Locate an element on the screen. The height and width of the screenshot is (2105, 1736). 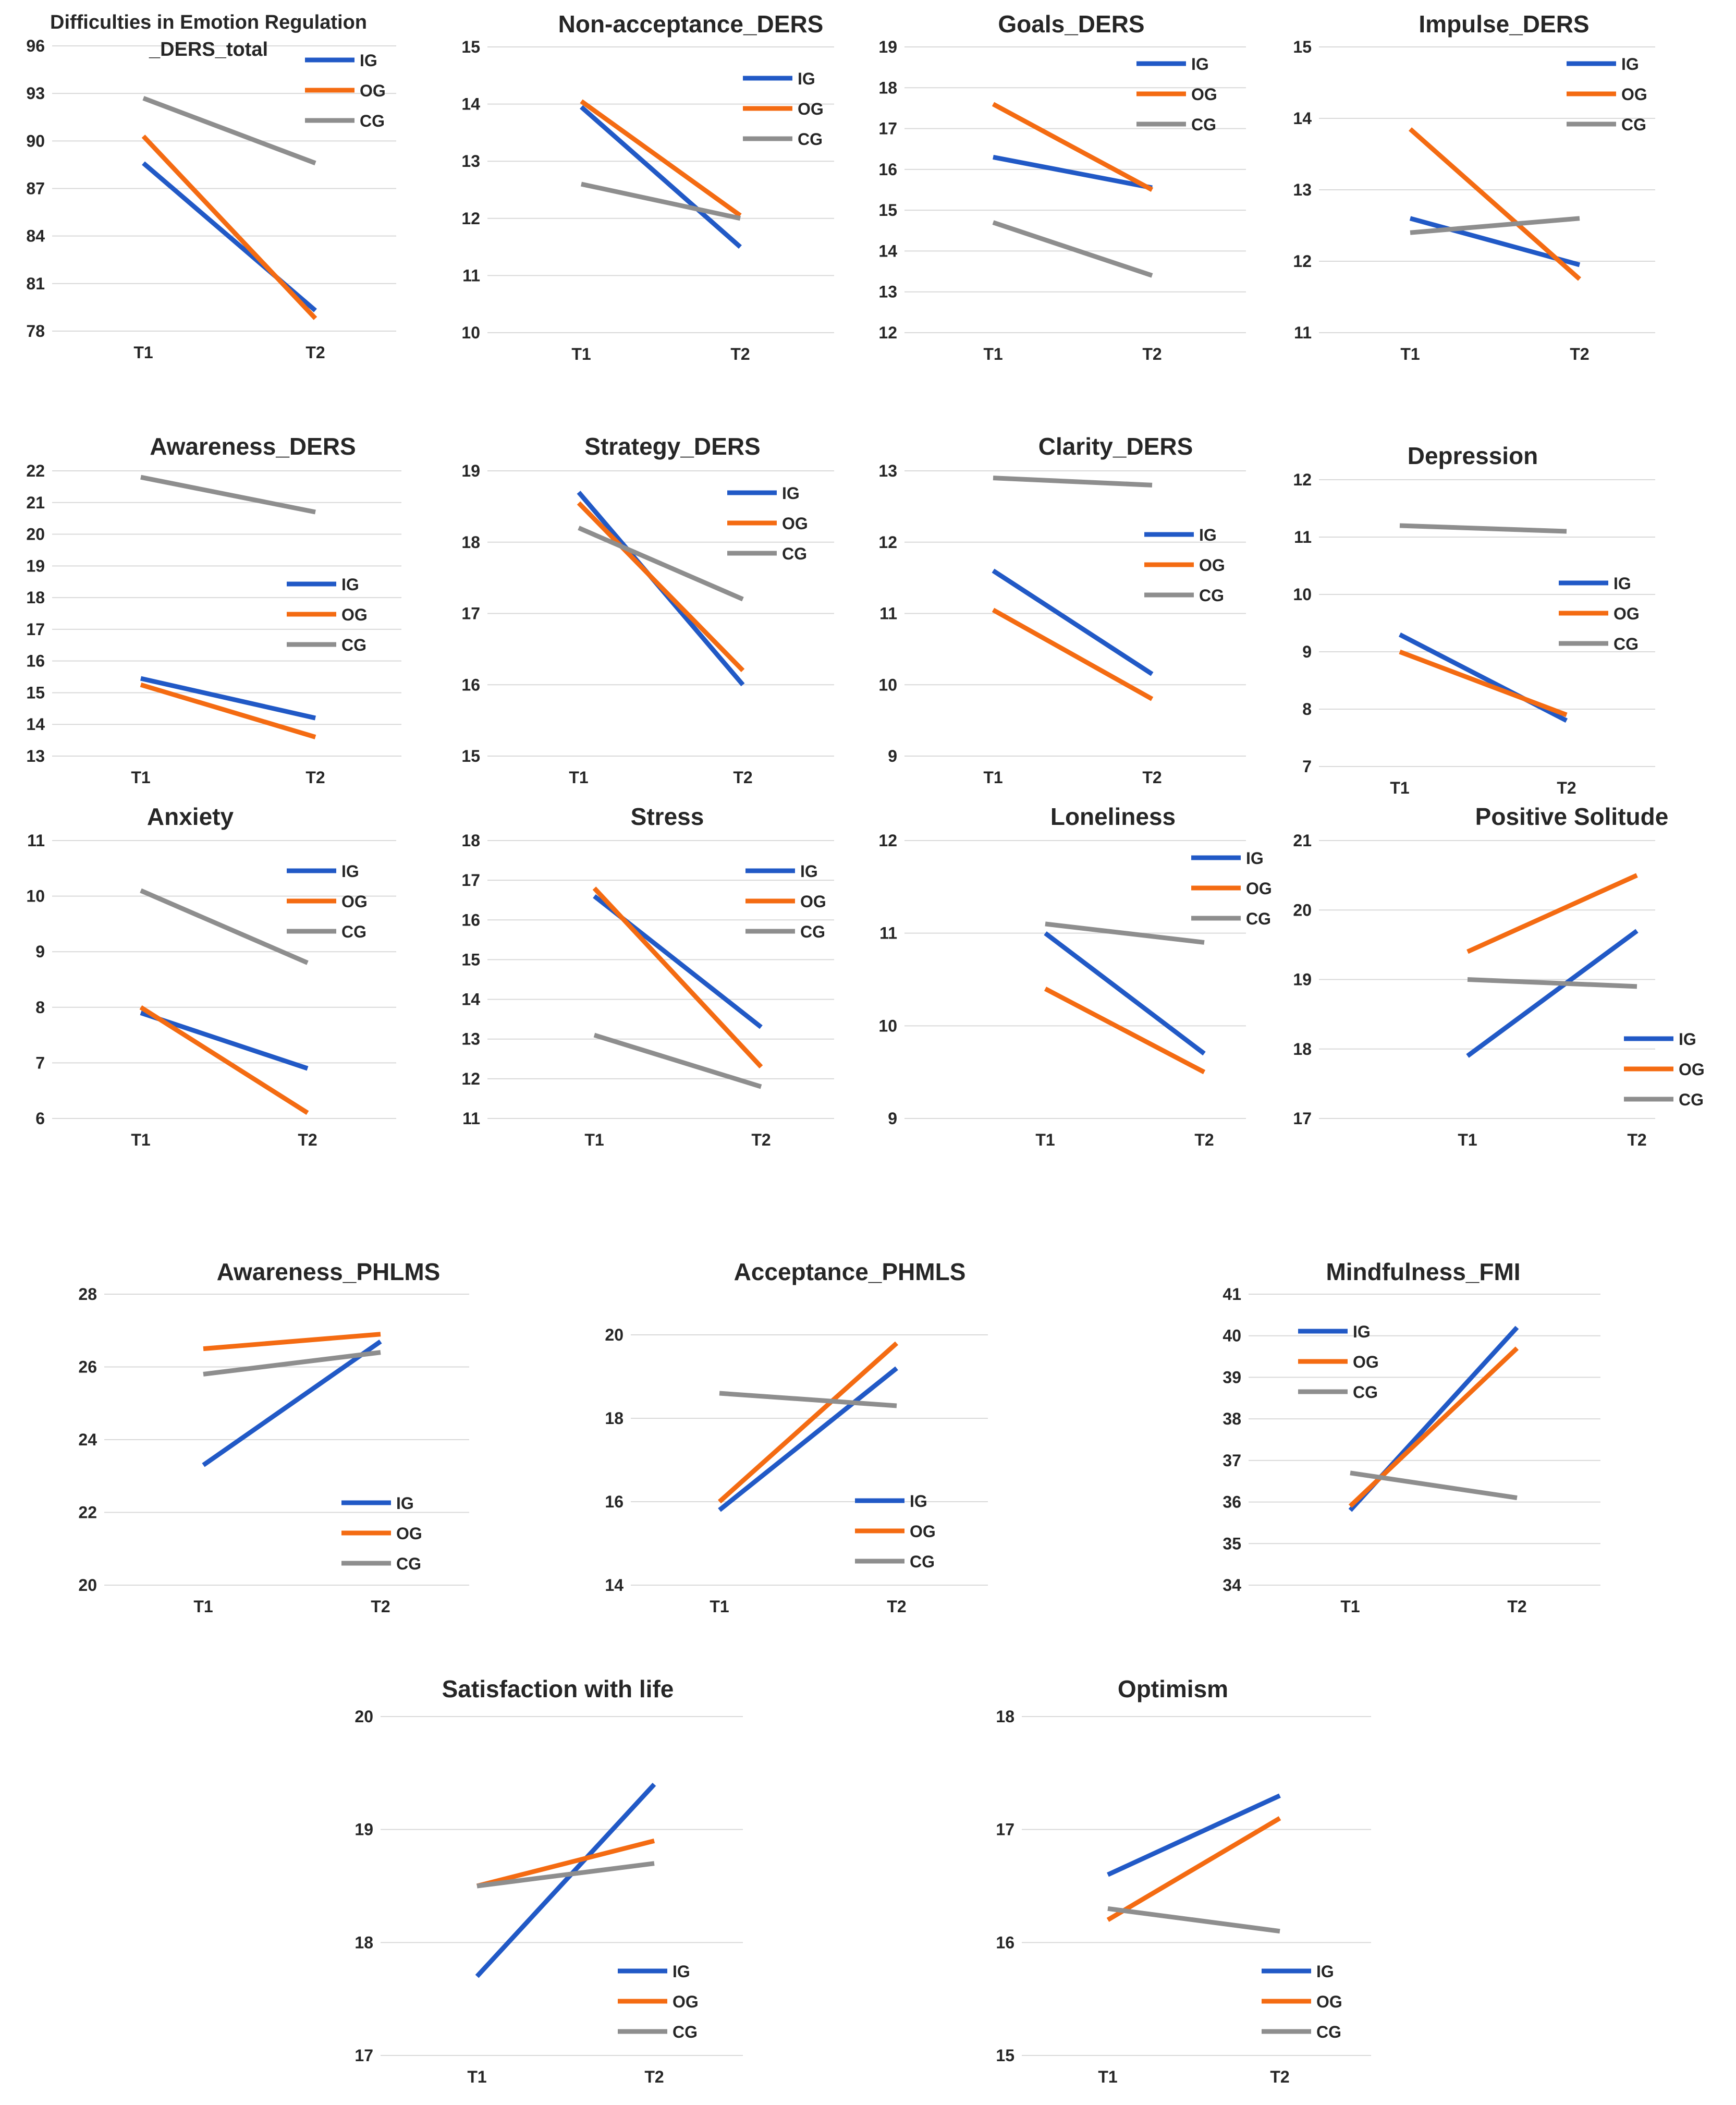
chart-title: Goals_DERS is located at coordinates (1071, 24).